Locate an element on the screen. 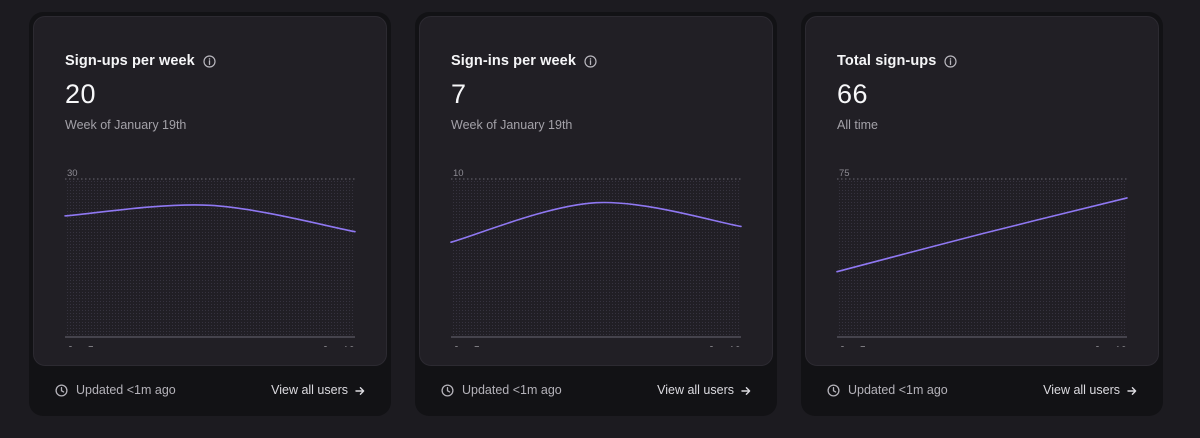 The width and height of the screenshot is (1200, 438). card-header: Total sign-ups is located at coordinates (897, 61).